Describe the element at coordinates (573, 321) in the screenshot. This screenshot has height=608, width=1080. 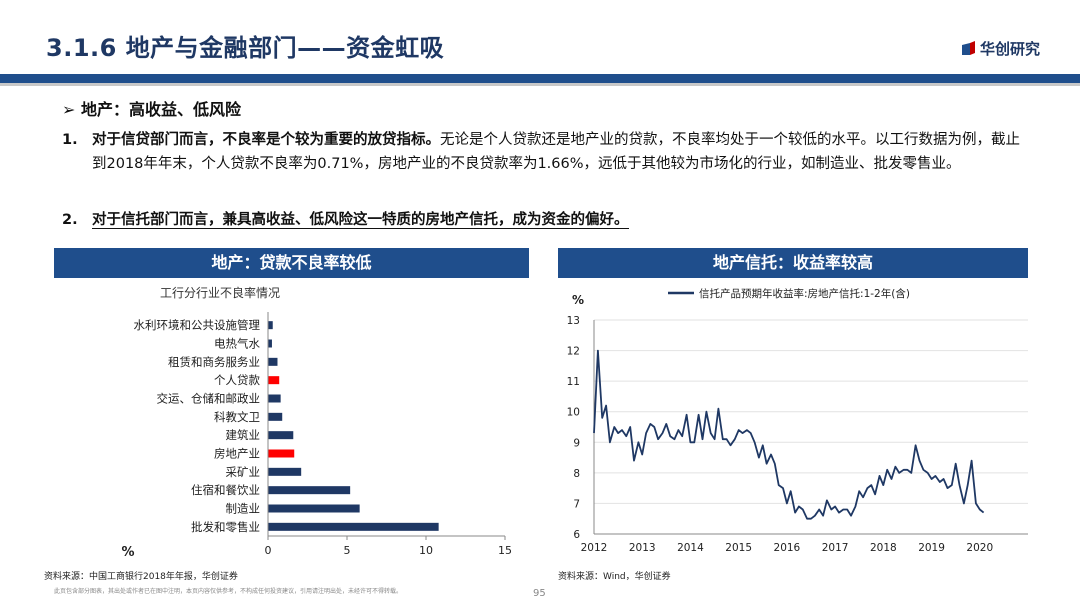
I see `line-y-tick-13: 13` at that location.